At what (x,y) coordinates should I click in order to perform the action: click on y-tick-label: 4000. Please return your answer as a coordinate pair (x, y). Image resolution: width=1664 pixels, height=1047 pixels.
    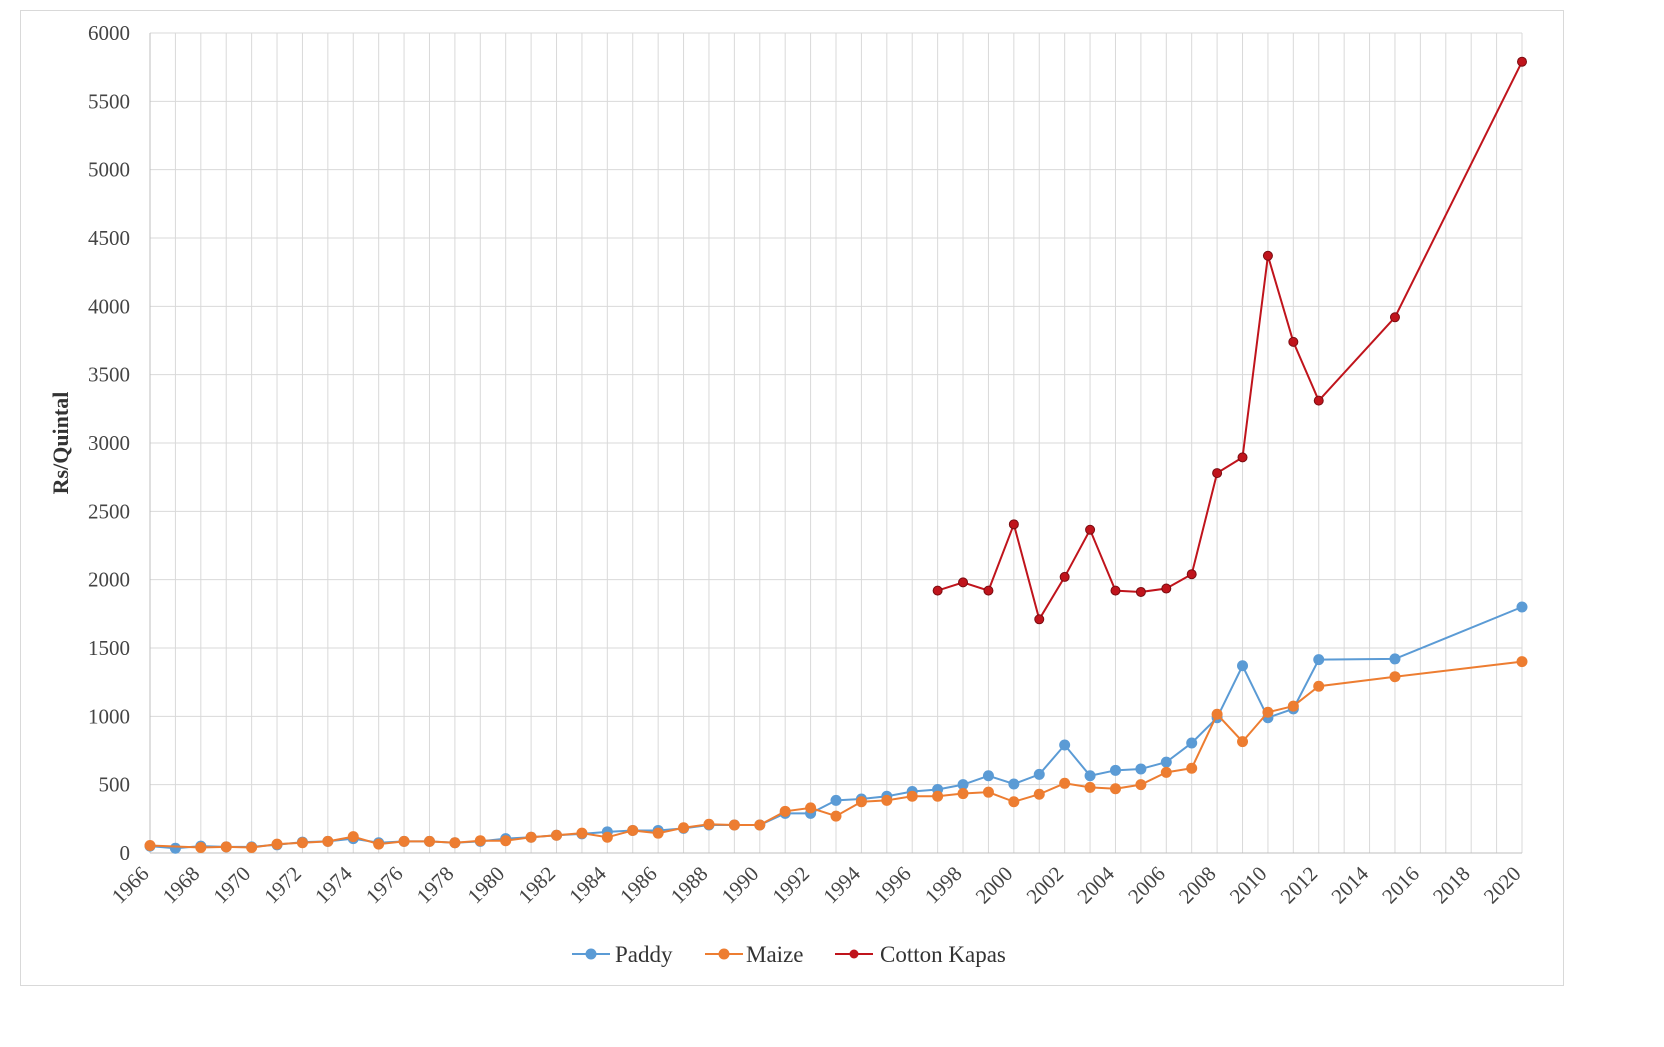
    Looking at the image, I should click on (109, 306).